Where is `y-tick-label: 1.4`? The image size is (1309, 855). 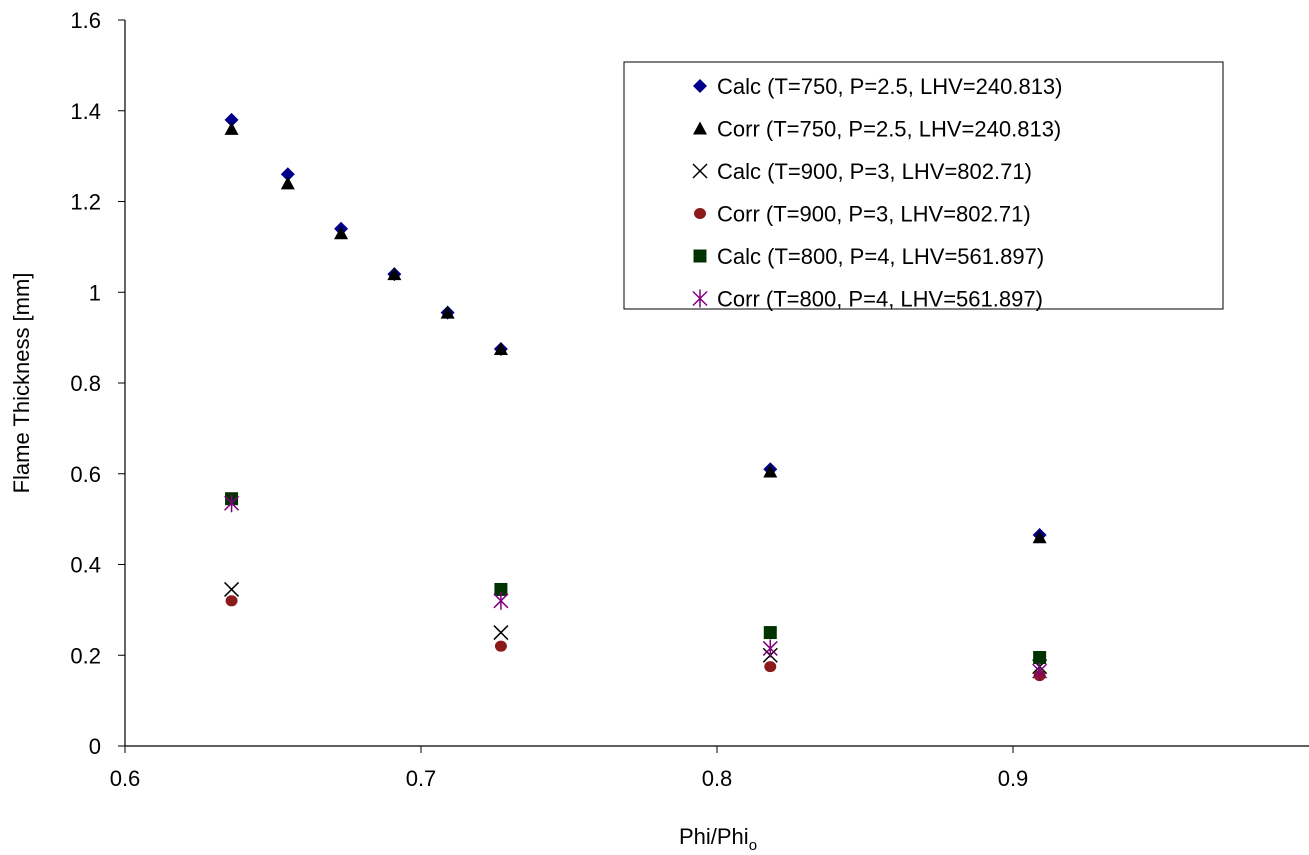 y-tick-label: 1.4 is located at coordinates (85, 111).